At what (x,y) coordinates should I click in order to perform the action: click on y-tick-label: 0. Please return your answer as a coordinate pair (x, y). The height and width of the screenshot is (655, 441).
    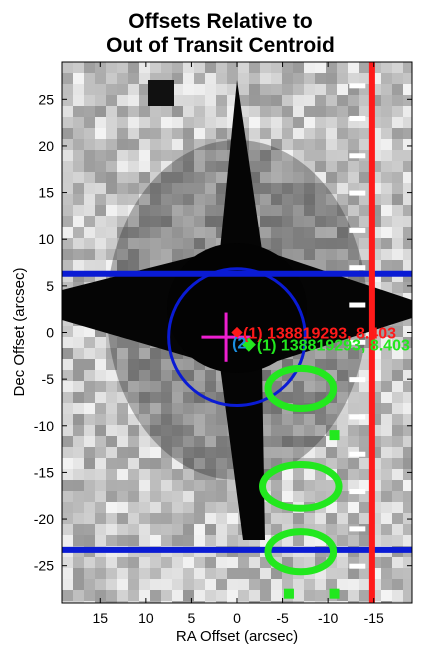
    Looking at the image, I should click on (50, 333).